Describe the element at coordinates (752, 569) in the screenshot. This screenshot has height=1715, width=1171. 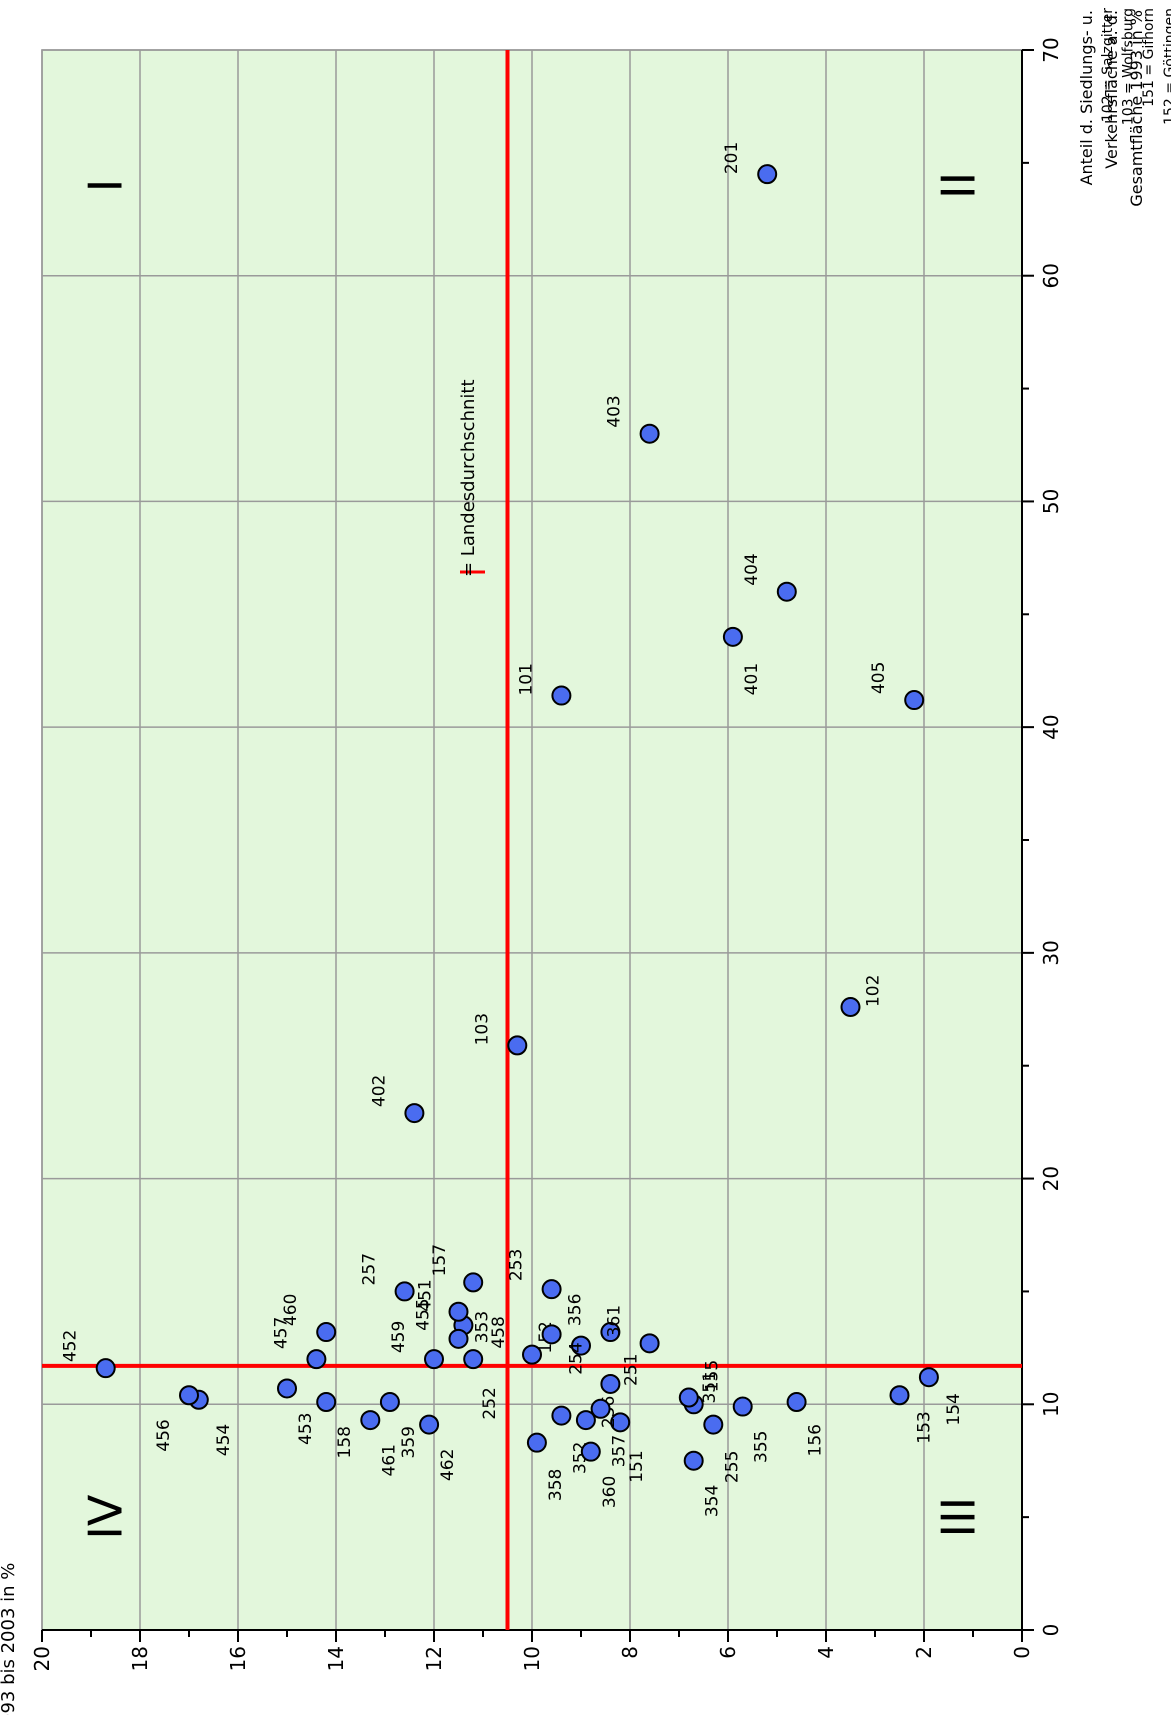
I see `data-point-label-404: 404` at that location.